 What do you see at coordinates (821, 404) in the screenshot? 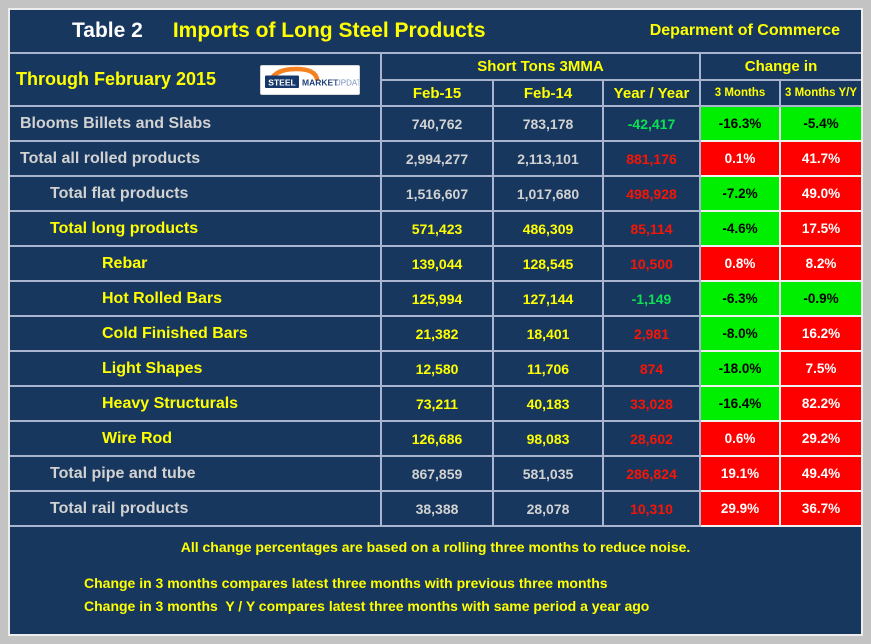
I see `cell-change-3m-yy: 82.2%` at bounding box center [821, 404].